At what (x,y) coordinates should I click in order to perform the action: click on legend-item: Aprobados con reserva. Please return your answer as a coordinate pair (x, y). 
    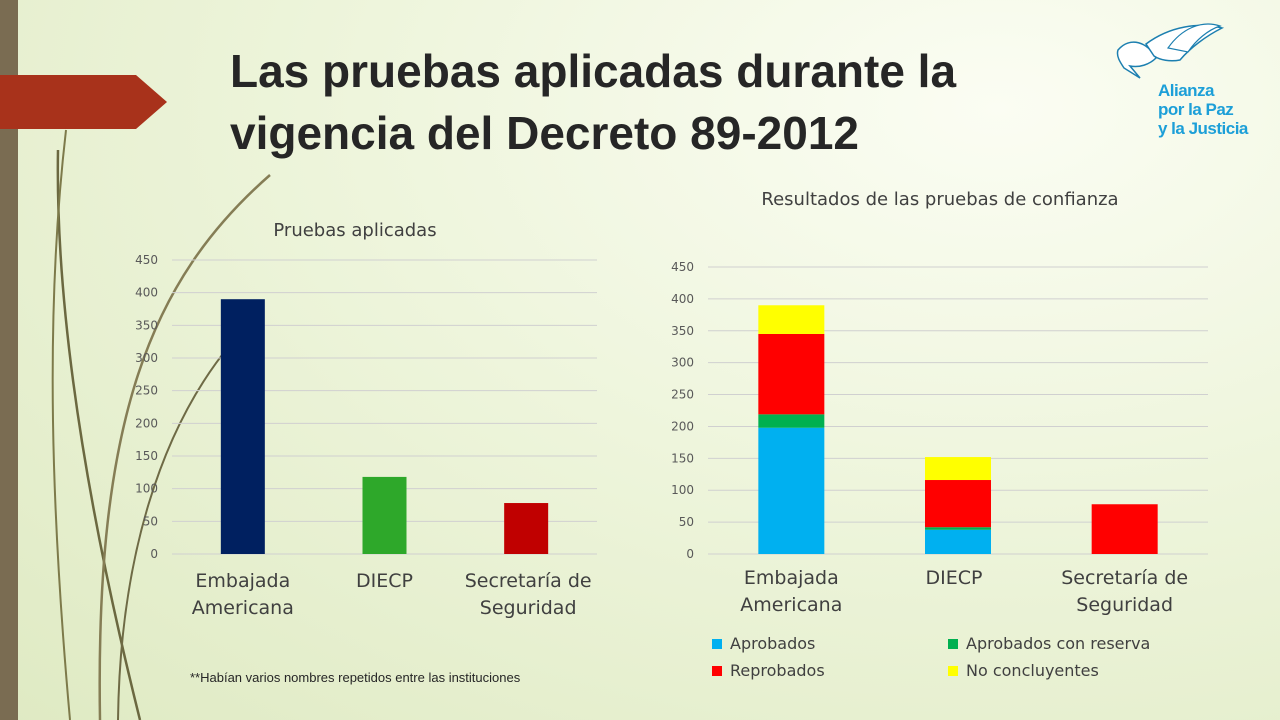
    Looking at the image, I should click on (1065, 643).